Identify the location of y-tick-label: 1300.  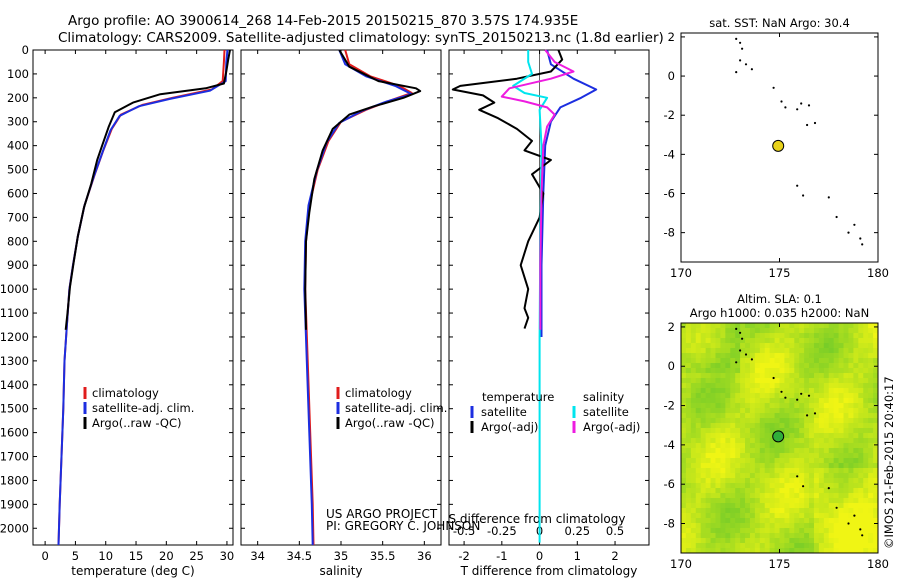
(14, 361).